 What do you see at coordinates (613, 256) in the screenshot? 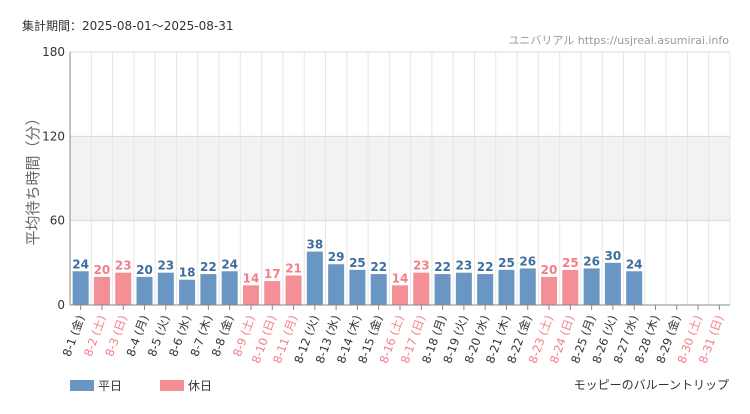
I see `data-label: 30` at bounding box center [613, 256].